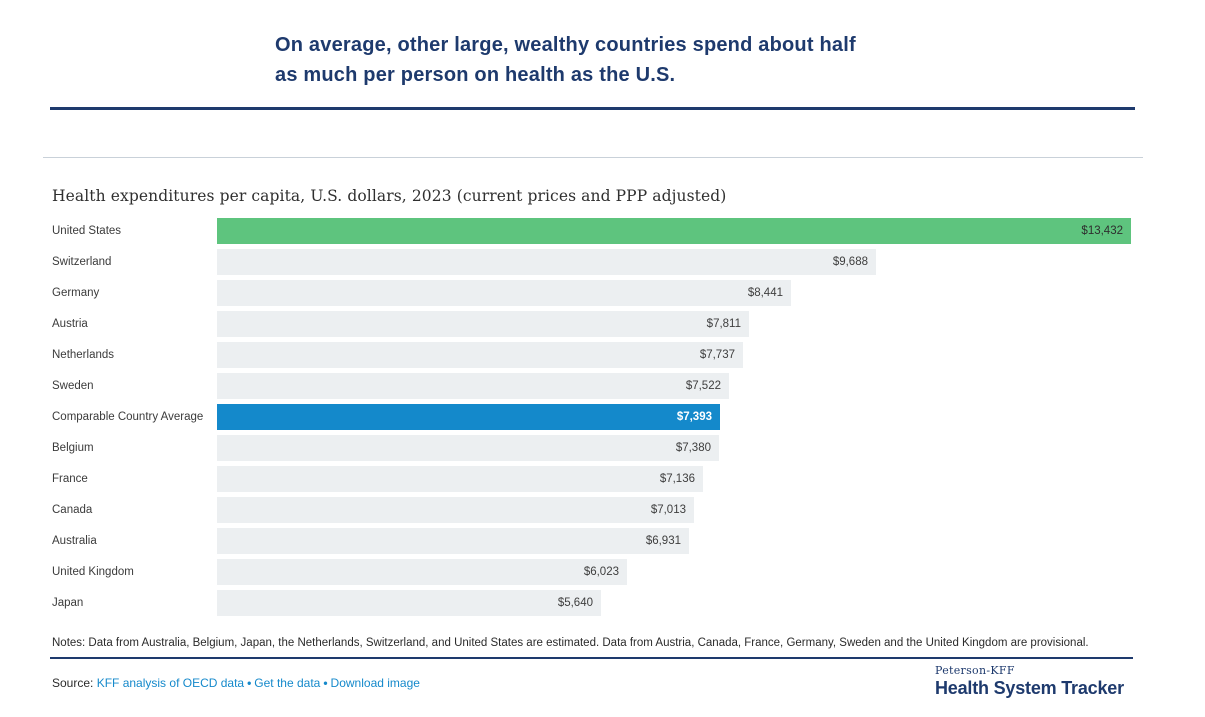 This screenshot has width=1205, height=717. What do you see at coordinates (575, 603) in the screenshot?
I see `bar-value-label: $5,640` at bounding box center [575, 603].